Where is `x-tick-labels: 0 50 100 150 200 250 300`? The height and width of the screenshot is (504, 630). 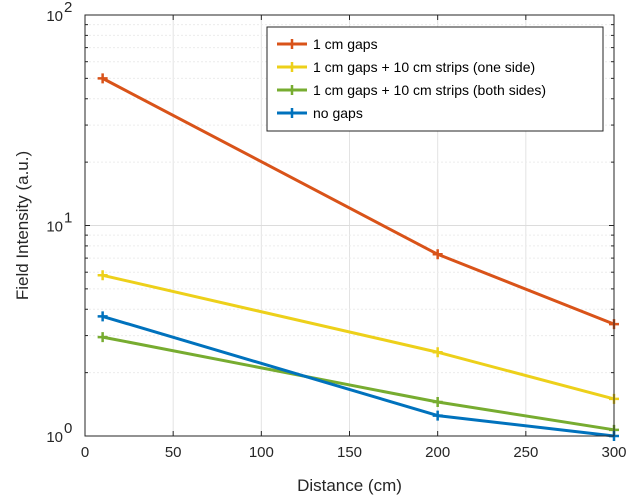 x-tick-labels: 0 50 100 150 200 250 300 is located at coordinates (354, 452).